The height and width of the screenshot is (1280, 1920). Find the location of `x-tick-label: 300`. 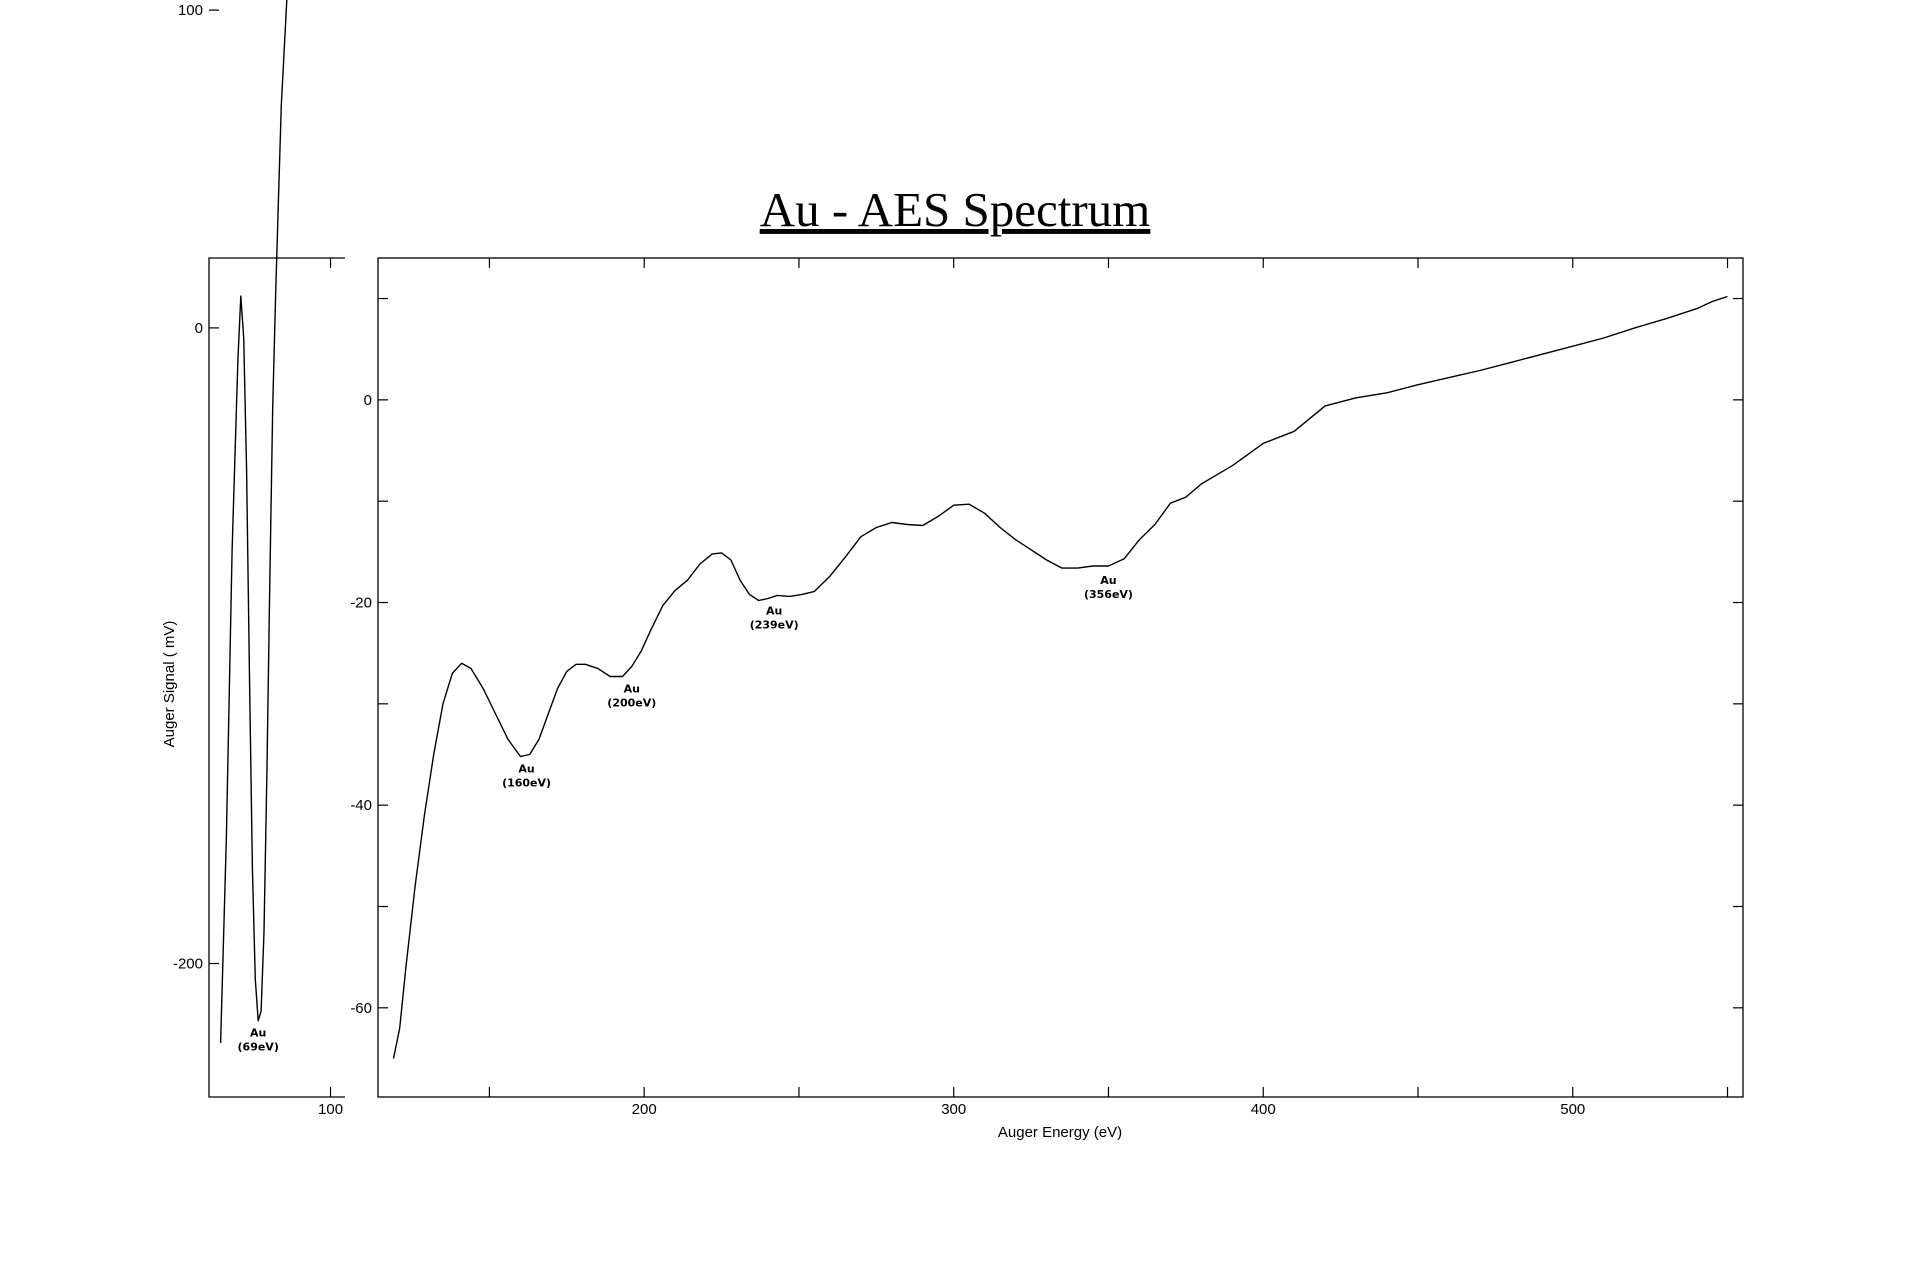

x-tick-label: 300 is located at coordinates (953, 1109).